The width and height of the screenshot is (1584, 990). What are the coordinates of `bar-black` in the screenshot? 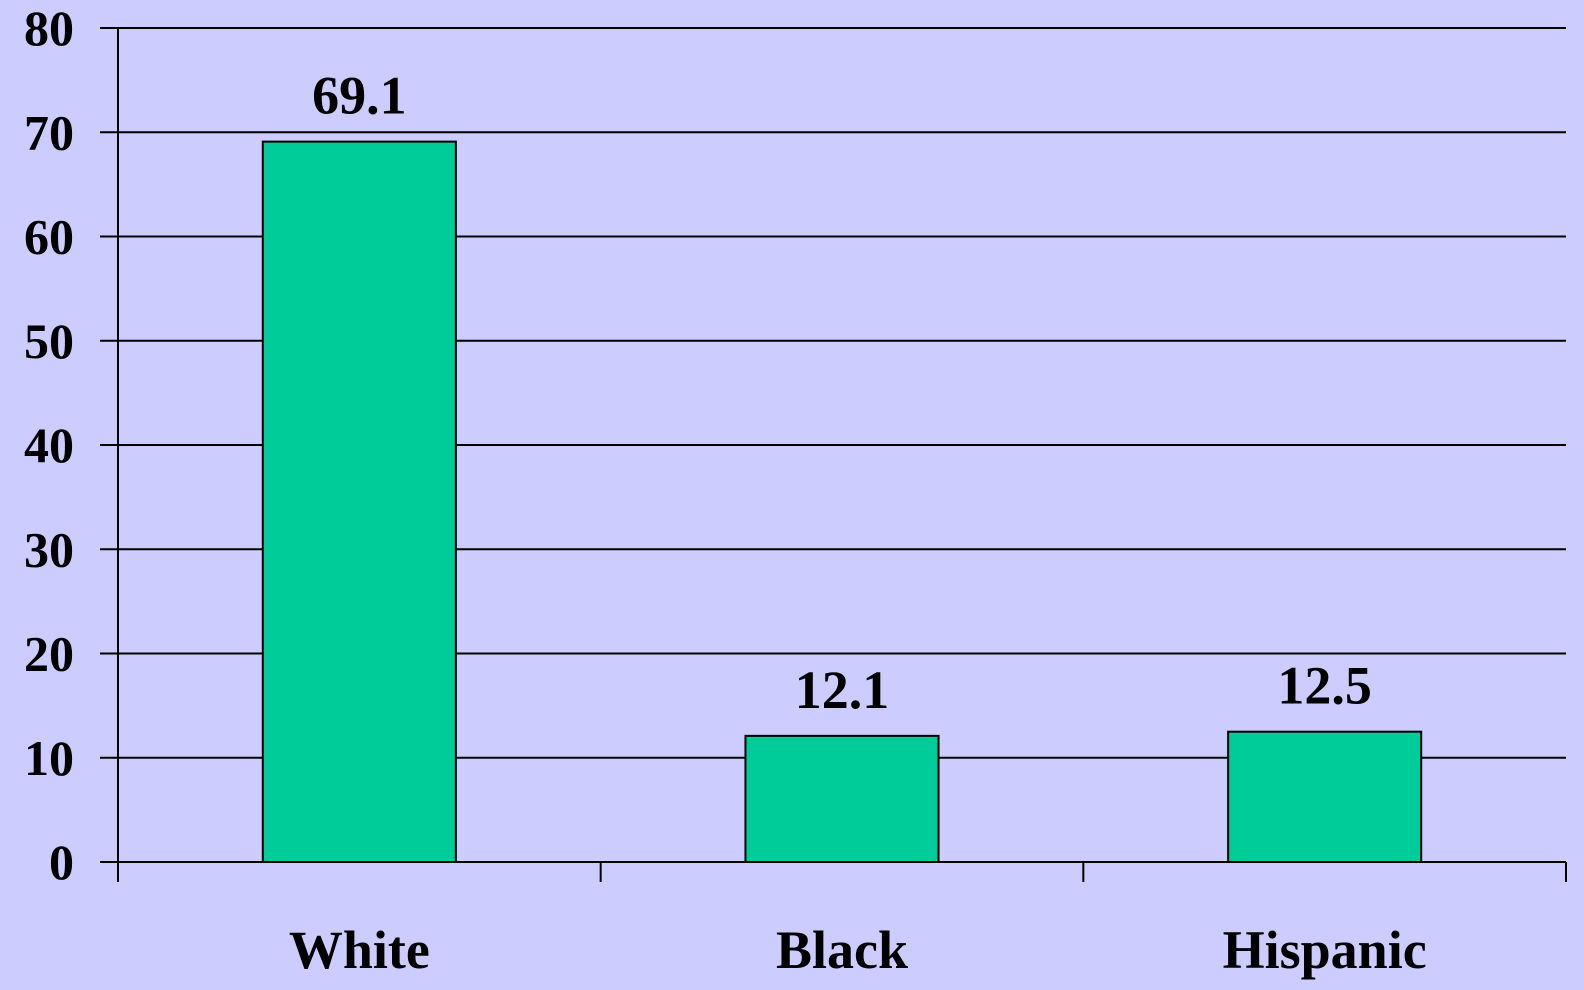 It's located at (842, 798).